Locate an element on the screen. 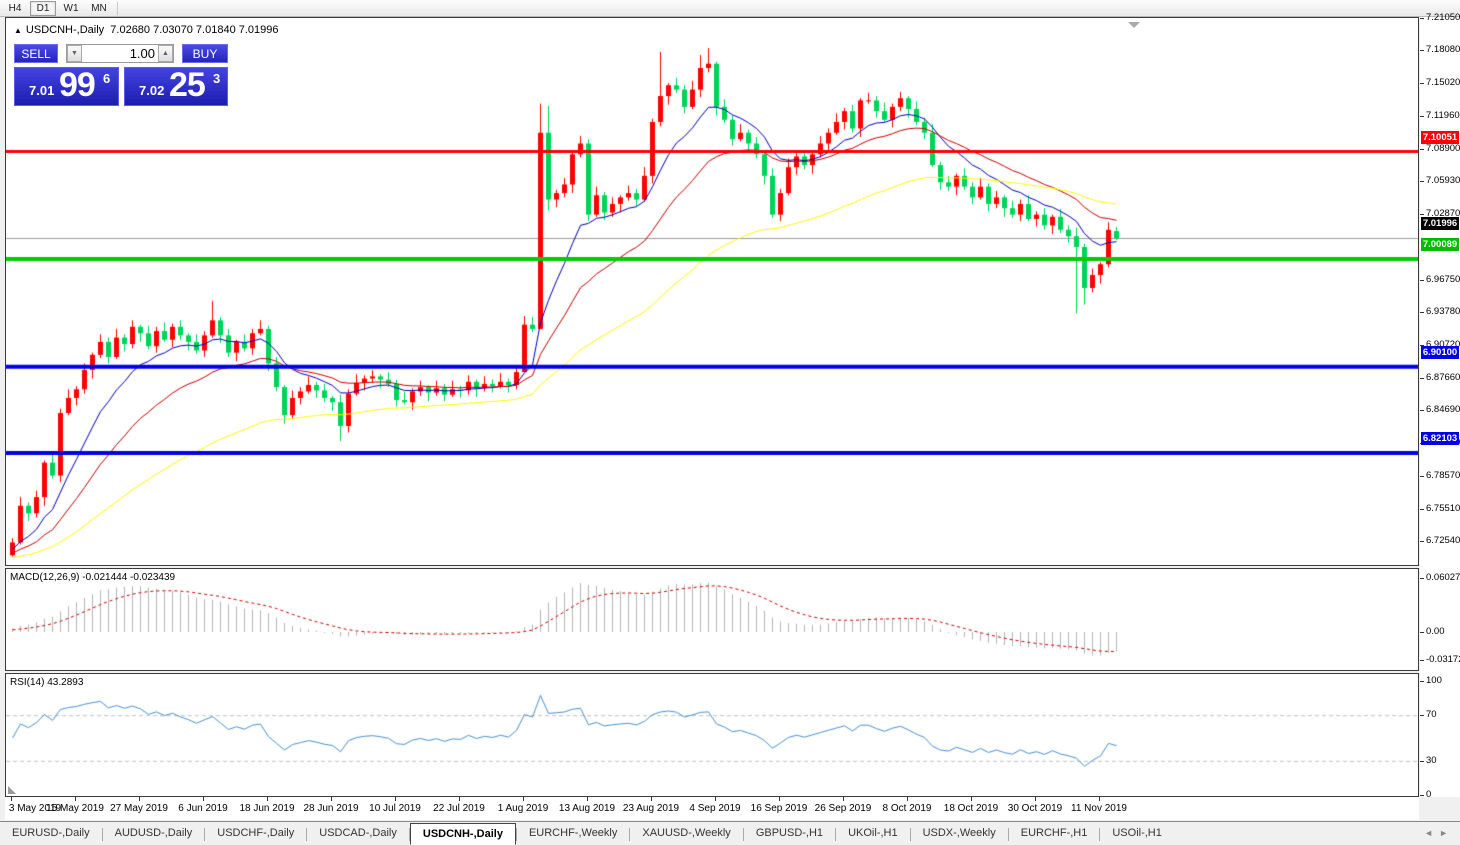  sell-price-pane: 7.01 99 6 is located at coordinates (66, 86).